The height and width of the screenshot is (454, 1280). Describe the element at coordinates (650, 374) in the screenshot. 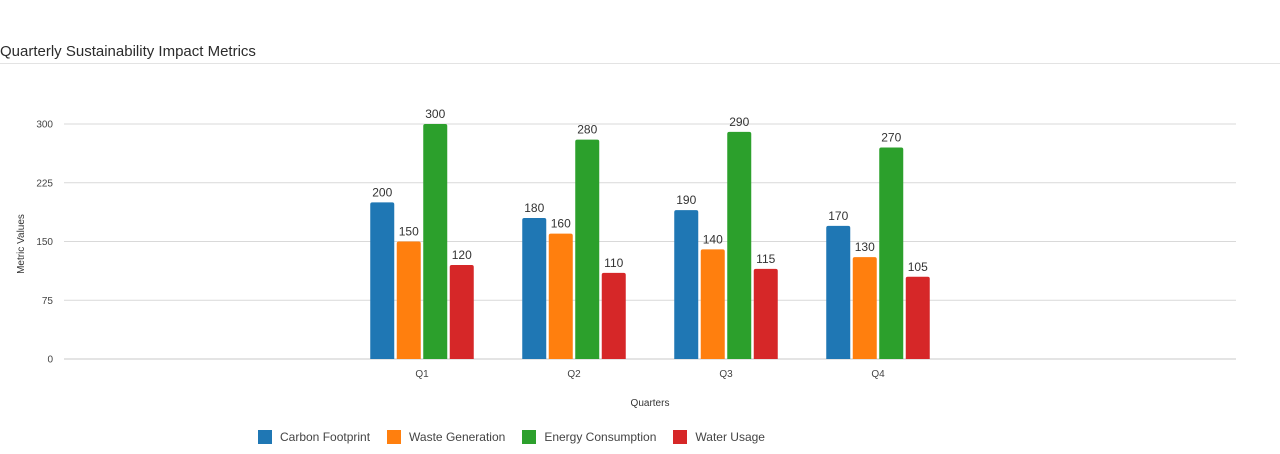

I see `x-axis-ticks: Q1 Q2 Q3 Q4` at that location.